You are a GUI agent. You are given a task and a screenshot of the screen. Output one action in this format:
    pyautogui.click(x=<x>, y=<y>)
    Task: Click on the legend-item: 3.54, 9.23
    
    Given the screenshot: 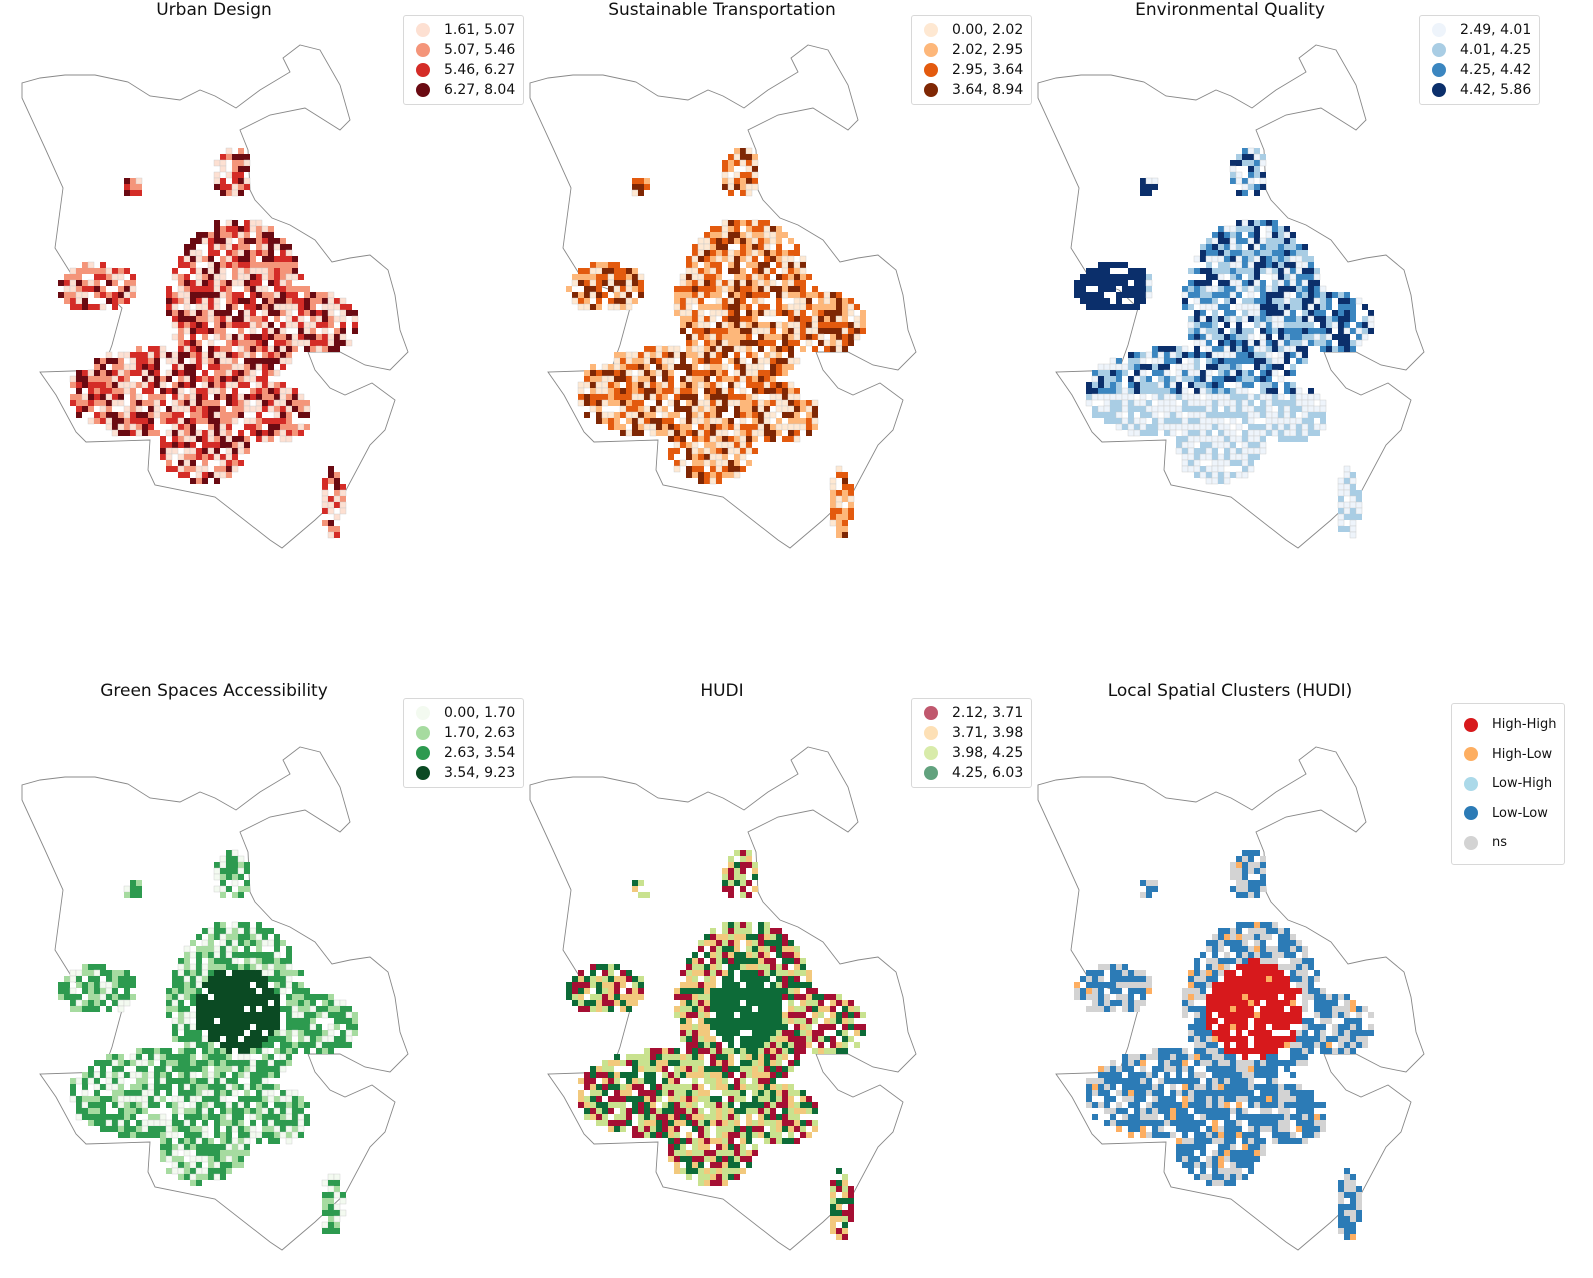 What is the action you would take?
    pyautogui.click(x=463, y=773)
    